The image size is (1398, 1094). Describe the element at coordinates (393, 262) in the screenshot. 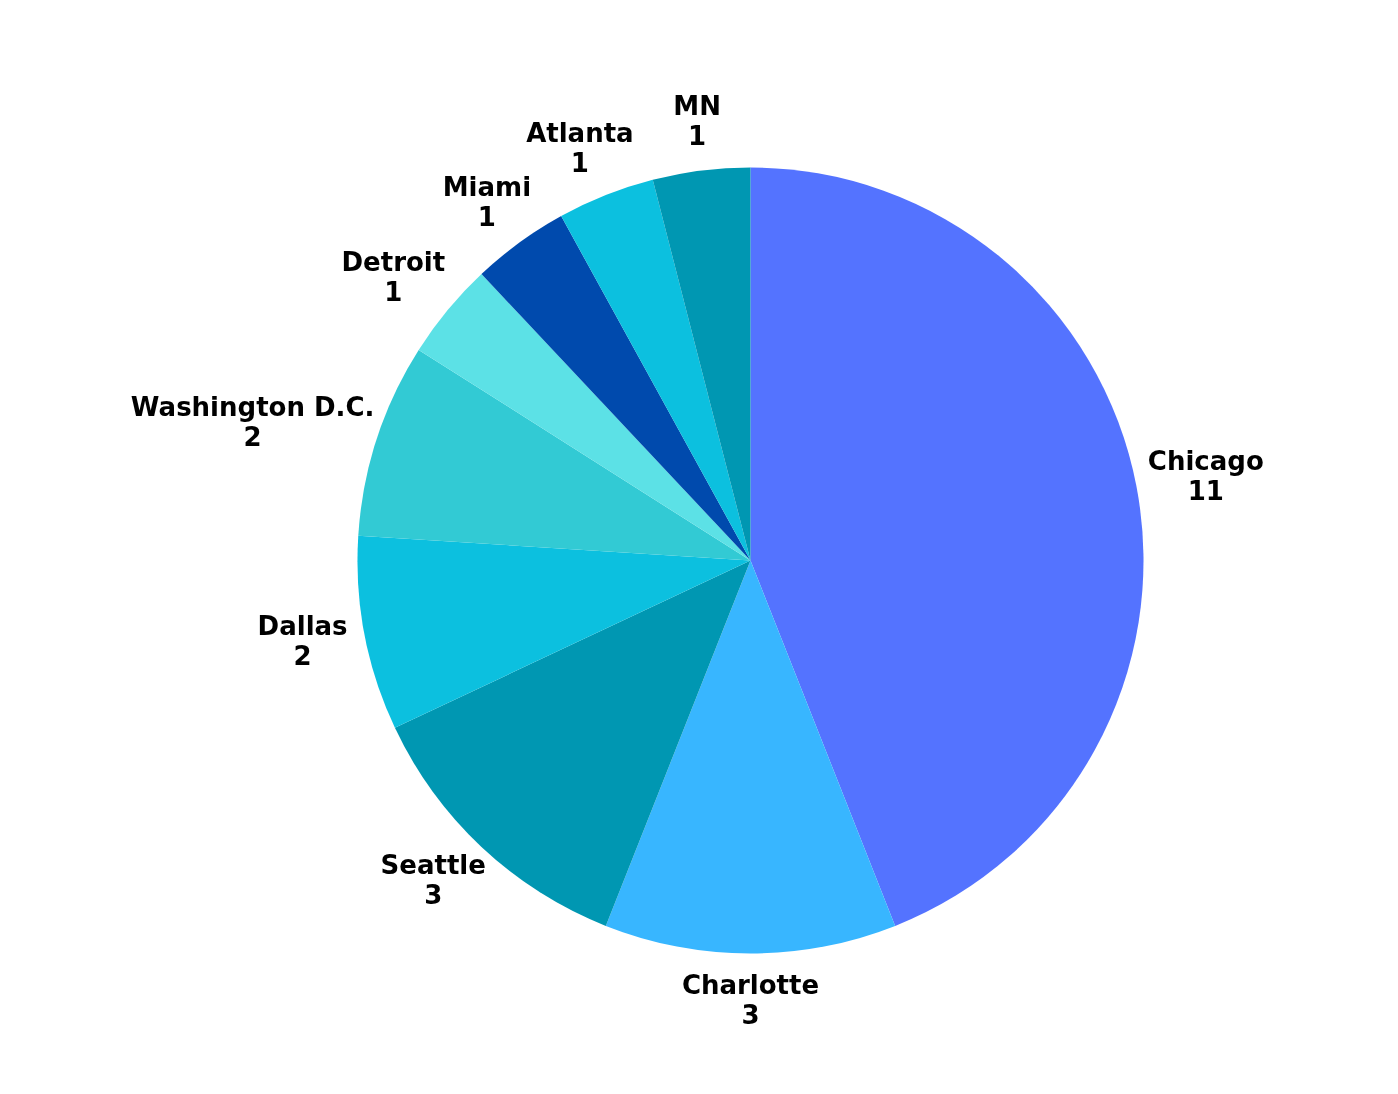

I see `slice-label: Detroit` at that location.